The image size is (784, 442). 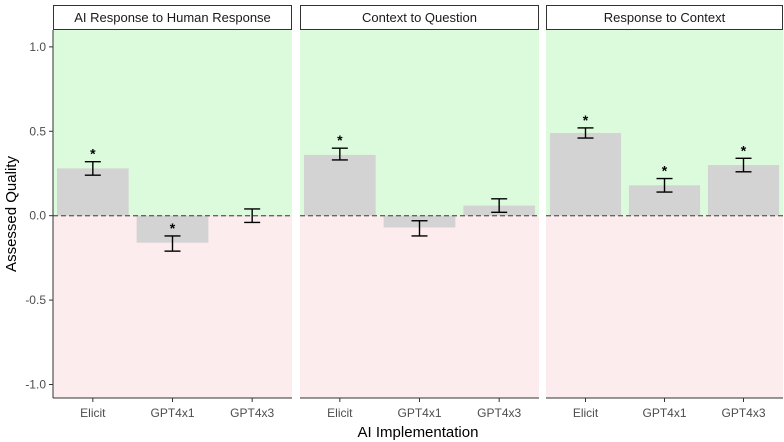 I want to click on panel-title: AI Response to Human Response, so click(x=172, y=17).